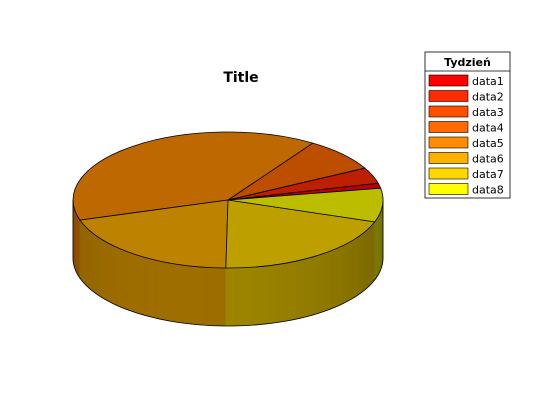 This screenshot has height=420, width=560. What do you see at coordinates (240, 78) in the screenshot?
I see `chart-title: Title` at bounding box center [240, 78].